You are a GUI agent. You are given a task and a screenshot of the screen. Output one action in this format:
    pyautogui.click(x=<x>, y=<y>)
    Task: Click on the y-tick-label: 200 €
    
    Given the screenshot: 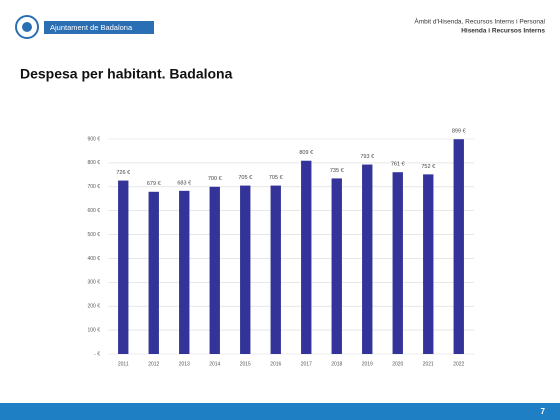 What is the action you would take?
    pyautogui.click(x=93, y=307)
    